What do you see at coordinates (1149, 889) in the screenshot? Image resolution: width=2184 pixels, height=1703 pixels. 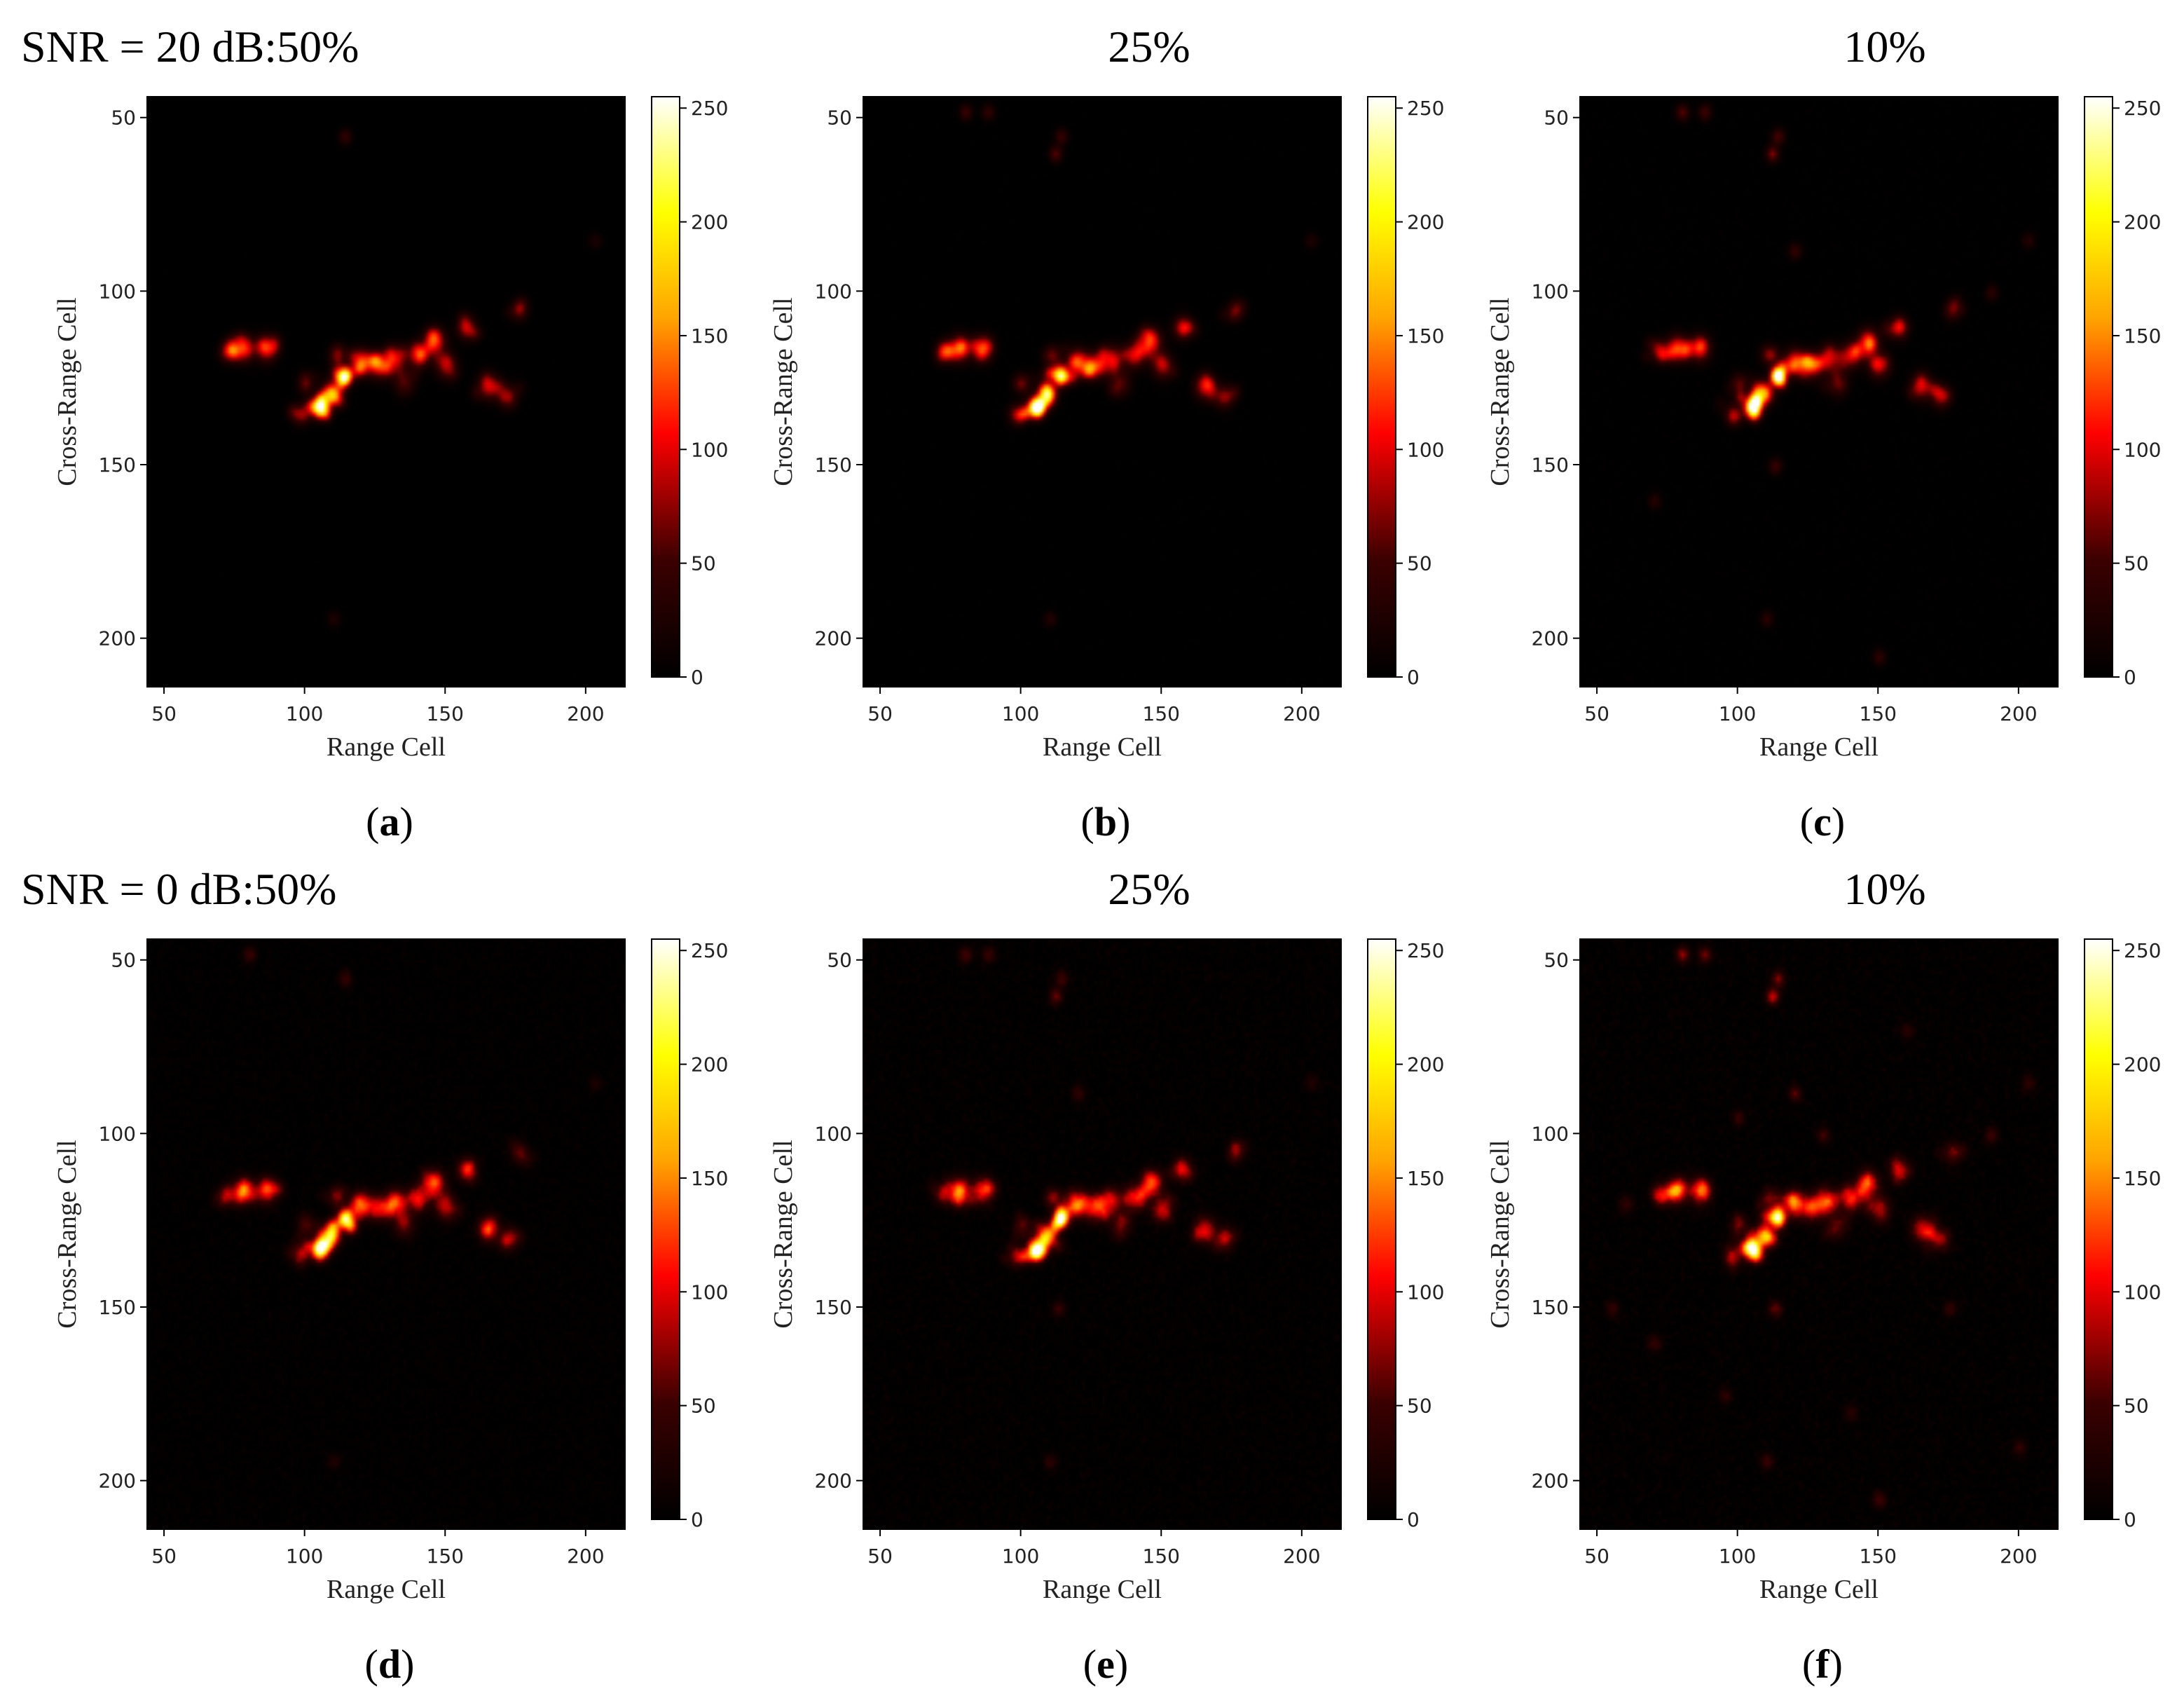 I see `panel-header: 25%` at bounding box center [1149, 889].